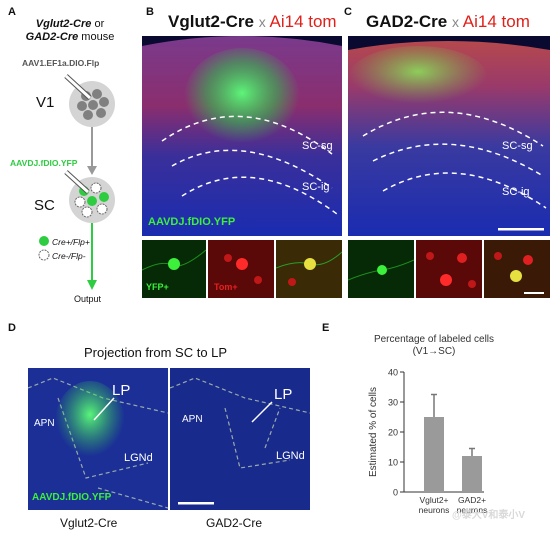 This screenshot has height=536, width=554. Describe the element at coordinates (472, 510) in the screenshot. I see `x-tick-label-2: neurons` at that location.